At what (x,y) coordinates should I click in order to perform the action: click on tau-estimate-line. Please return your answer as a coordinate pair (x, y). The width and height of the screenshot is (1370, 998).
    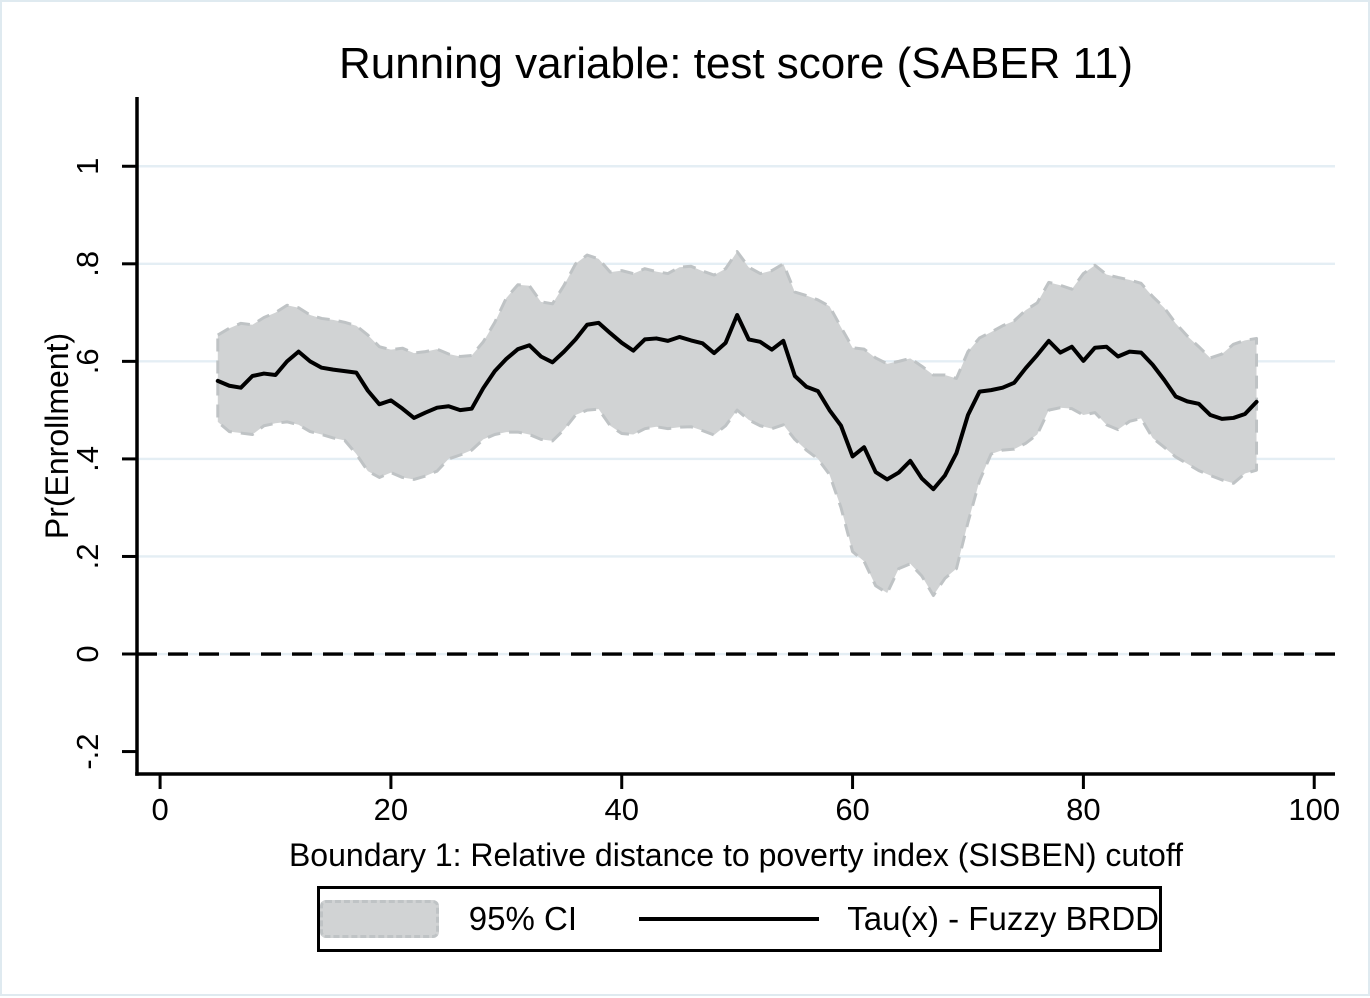
    Looking at the image, I should click on (737, 402).